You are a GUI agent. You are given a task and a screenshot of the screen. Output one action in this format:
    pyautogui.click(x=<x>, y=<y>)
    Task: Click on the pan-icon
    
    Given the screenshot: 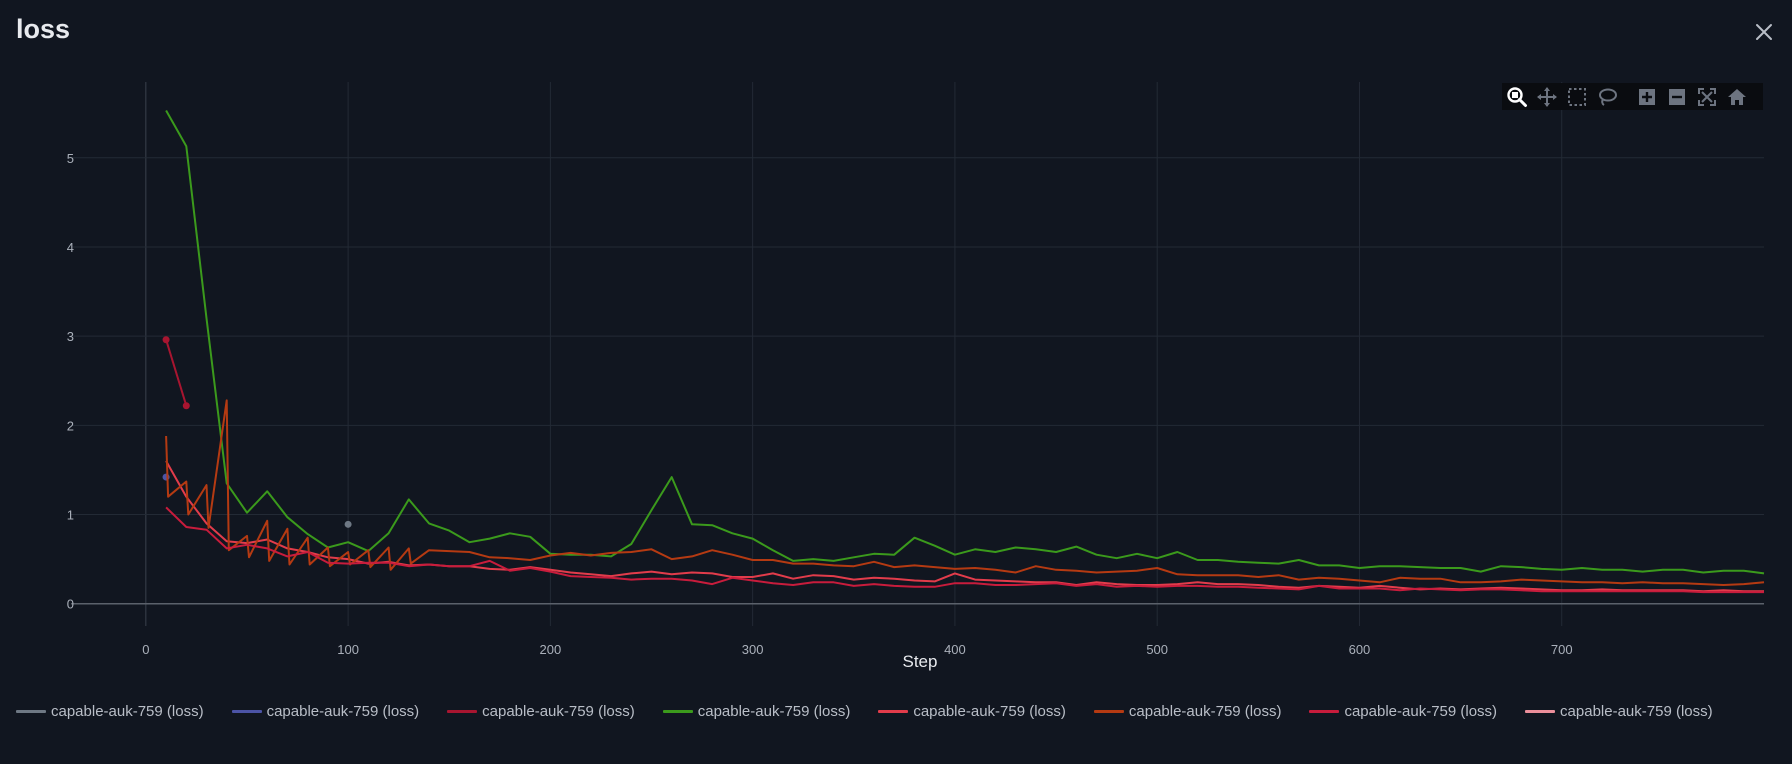 What is the action you would take?
    pyautogui.click(x=1547, y=96)
    